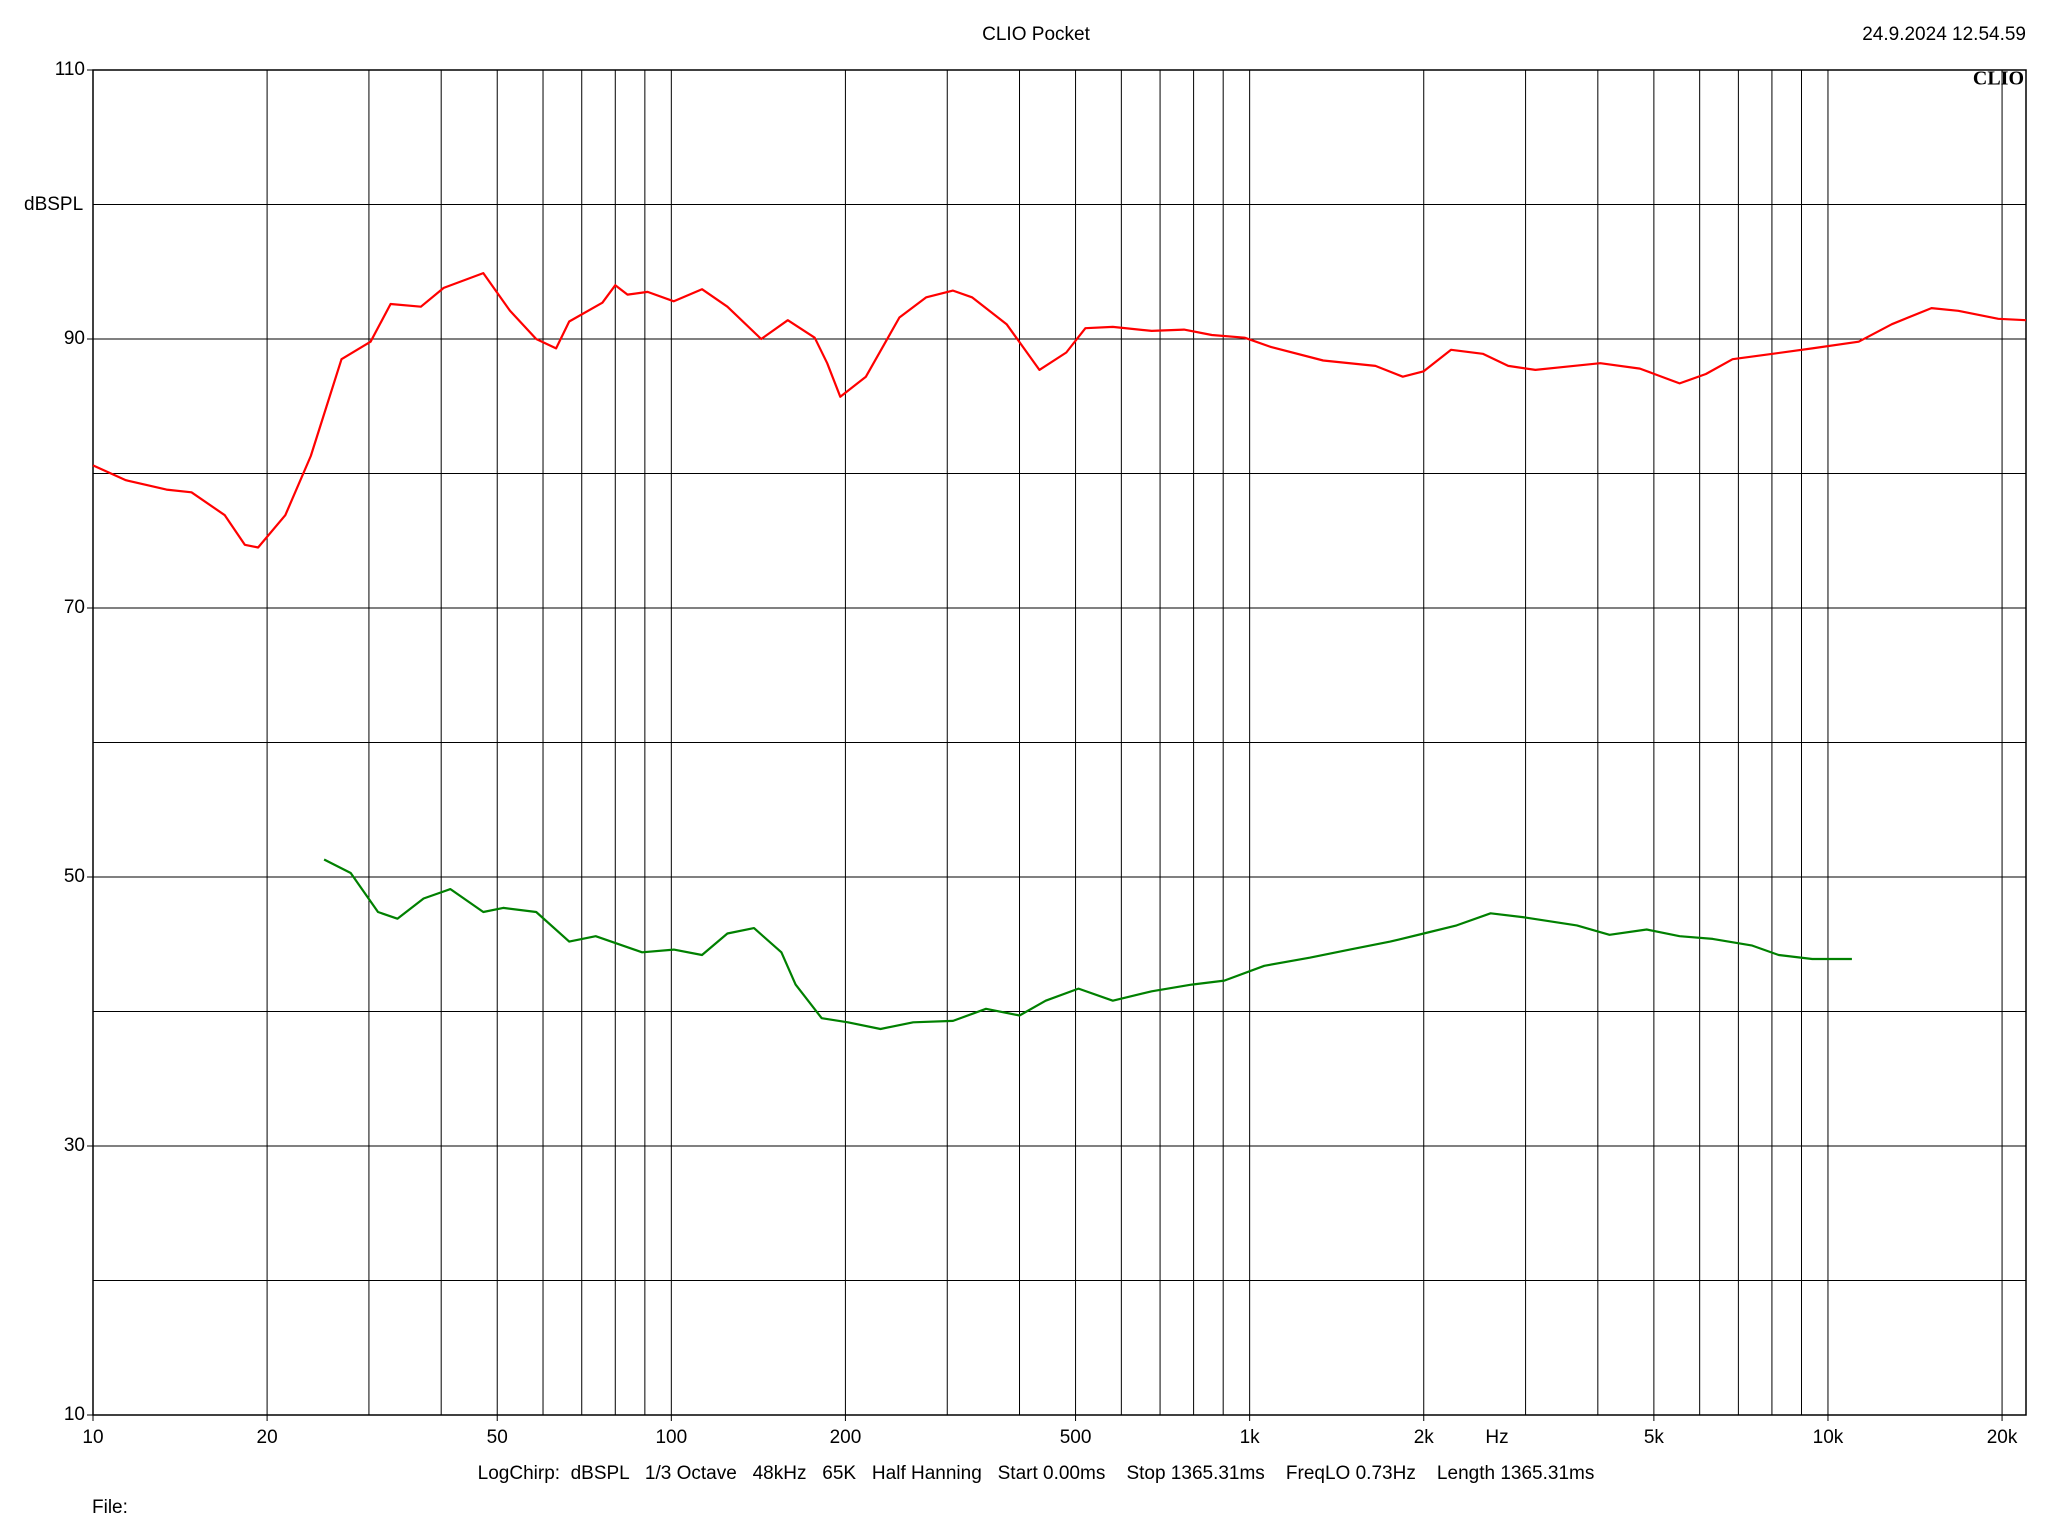 Image resolution: width=2048 pixels, height=1536 pixels. What do you see at coordinates (1087, 944) in the screenshot?
I see `data-line` at bounding box center [1087, 944].